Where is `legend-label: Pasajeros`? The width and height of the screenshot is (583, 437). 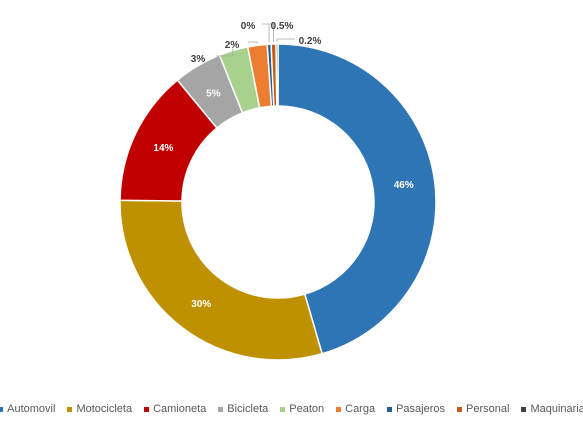
legend-label: Pasajeros is located at coordinates (421, 409).